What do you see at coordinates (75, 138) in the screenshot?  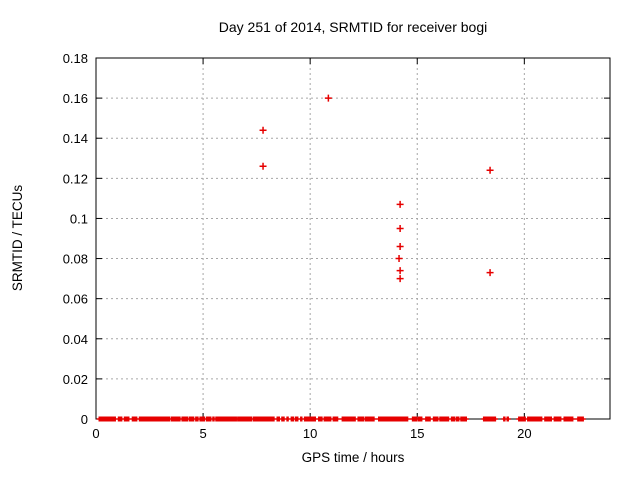 I see `y-tick-label: 0.14` at bounding box center [75, 138].